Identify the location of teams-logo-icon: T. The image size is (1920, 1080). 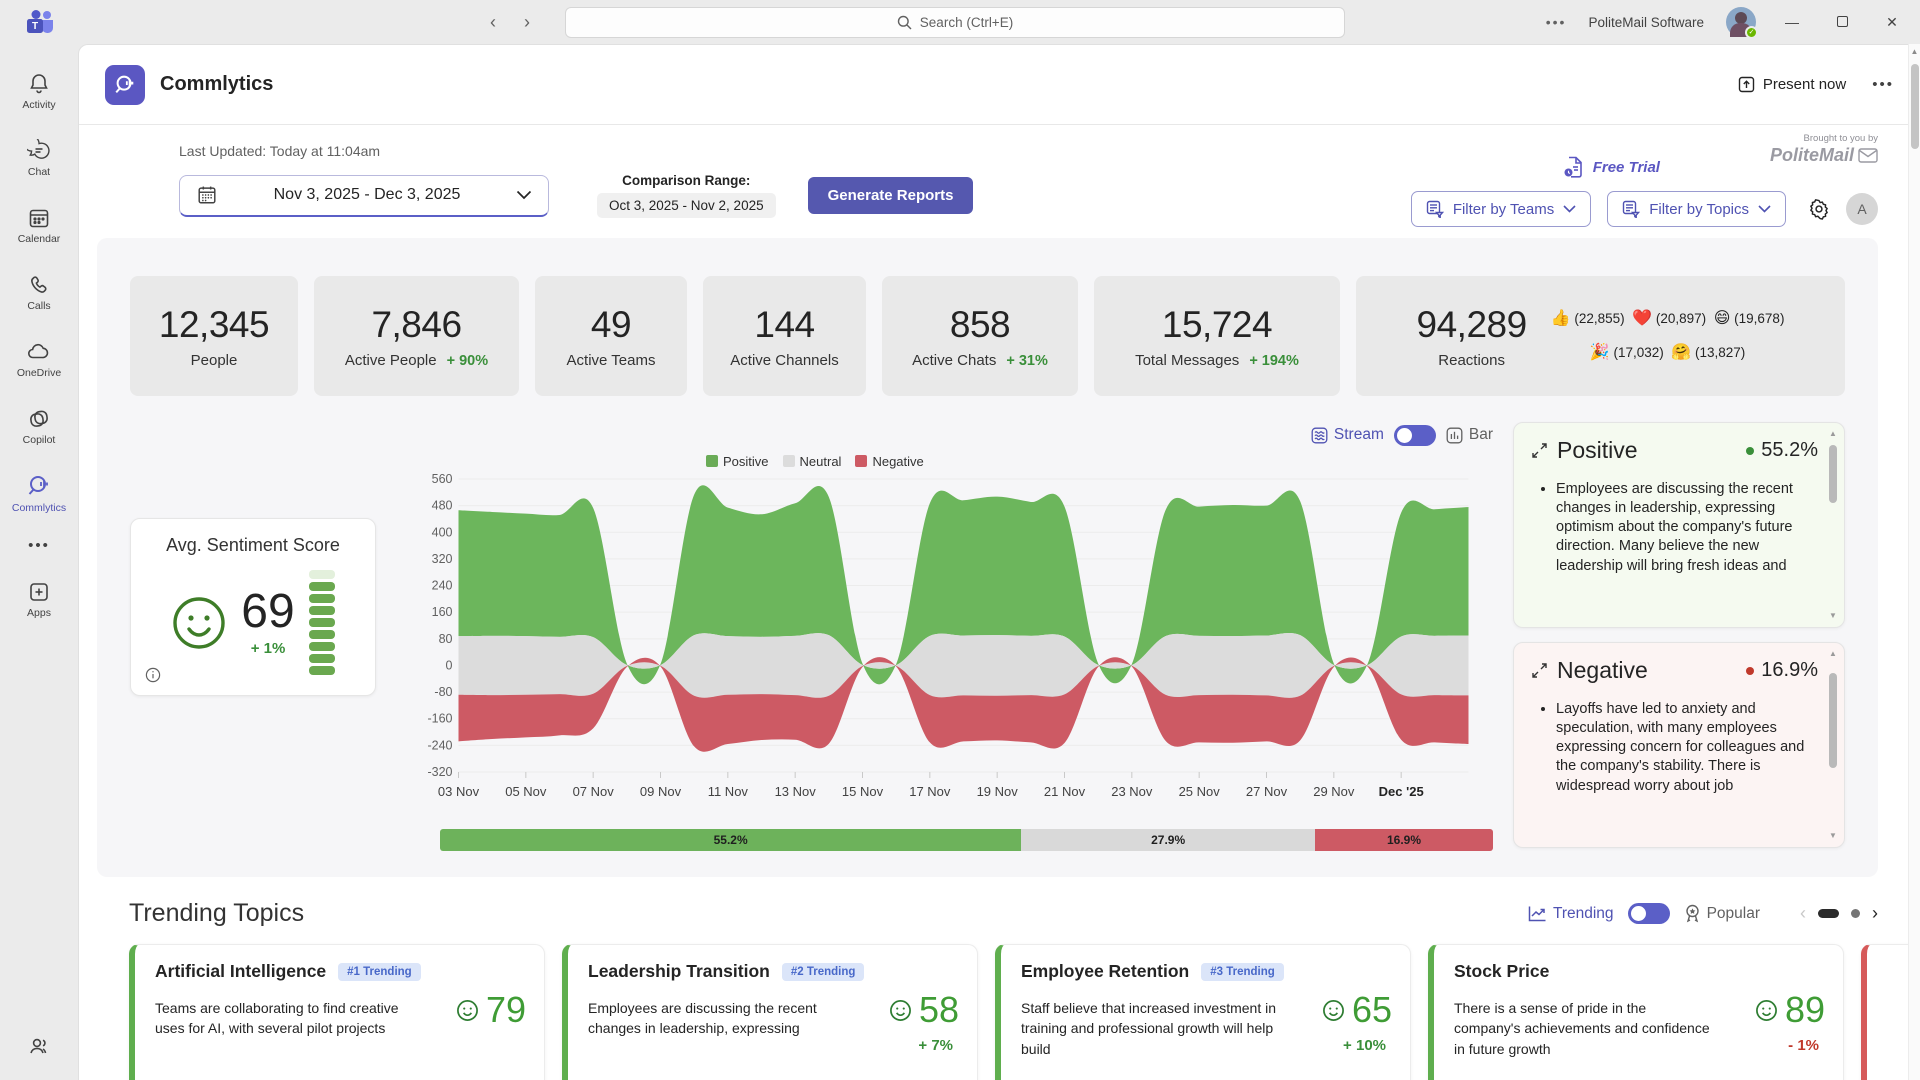
(41, 22).